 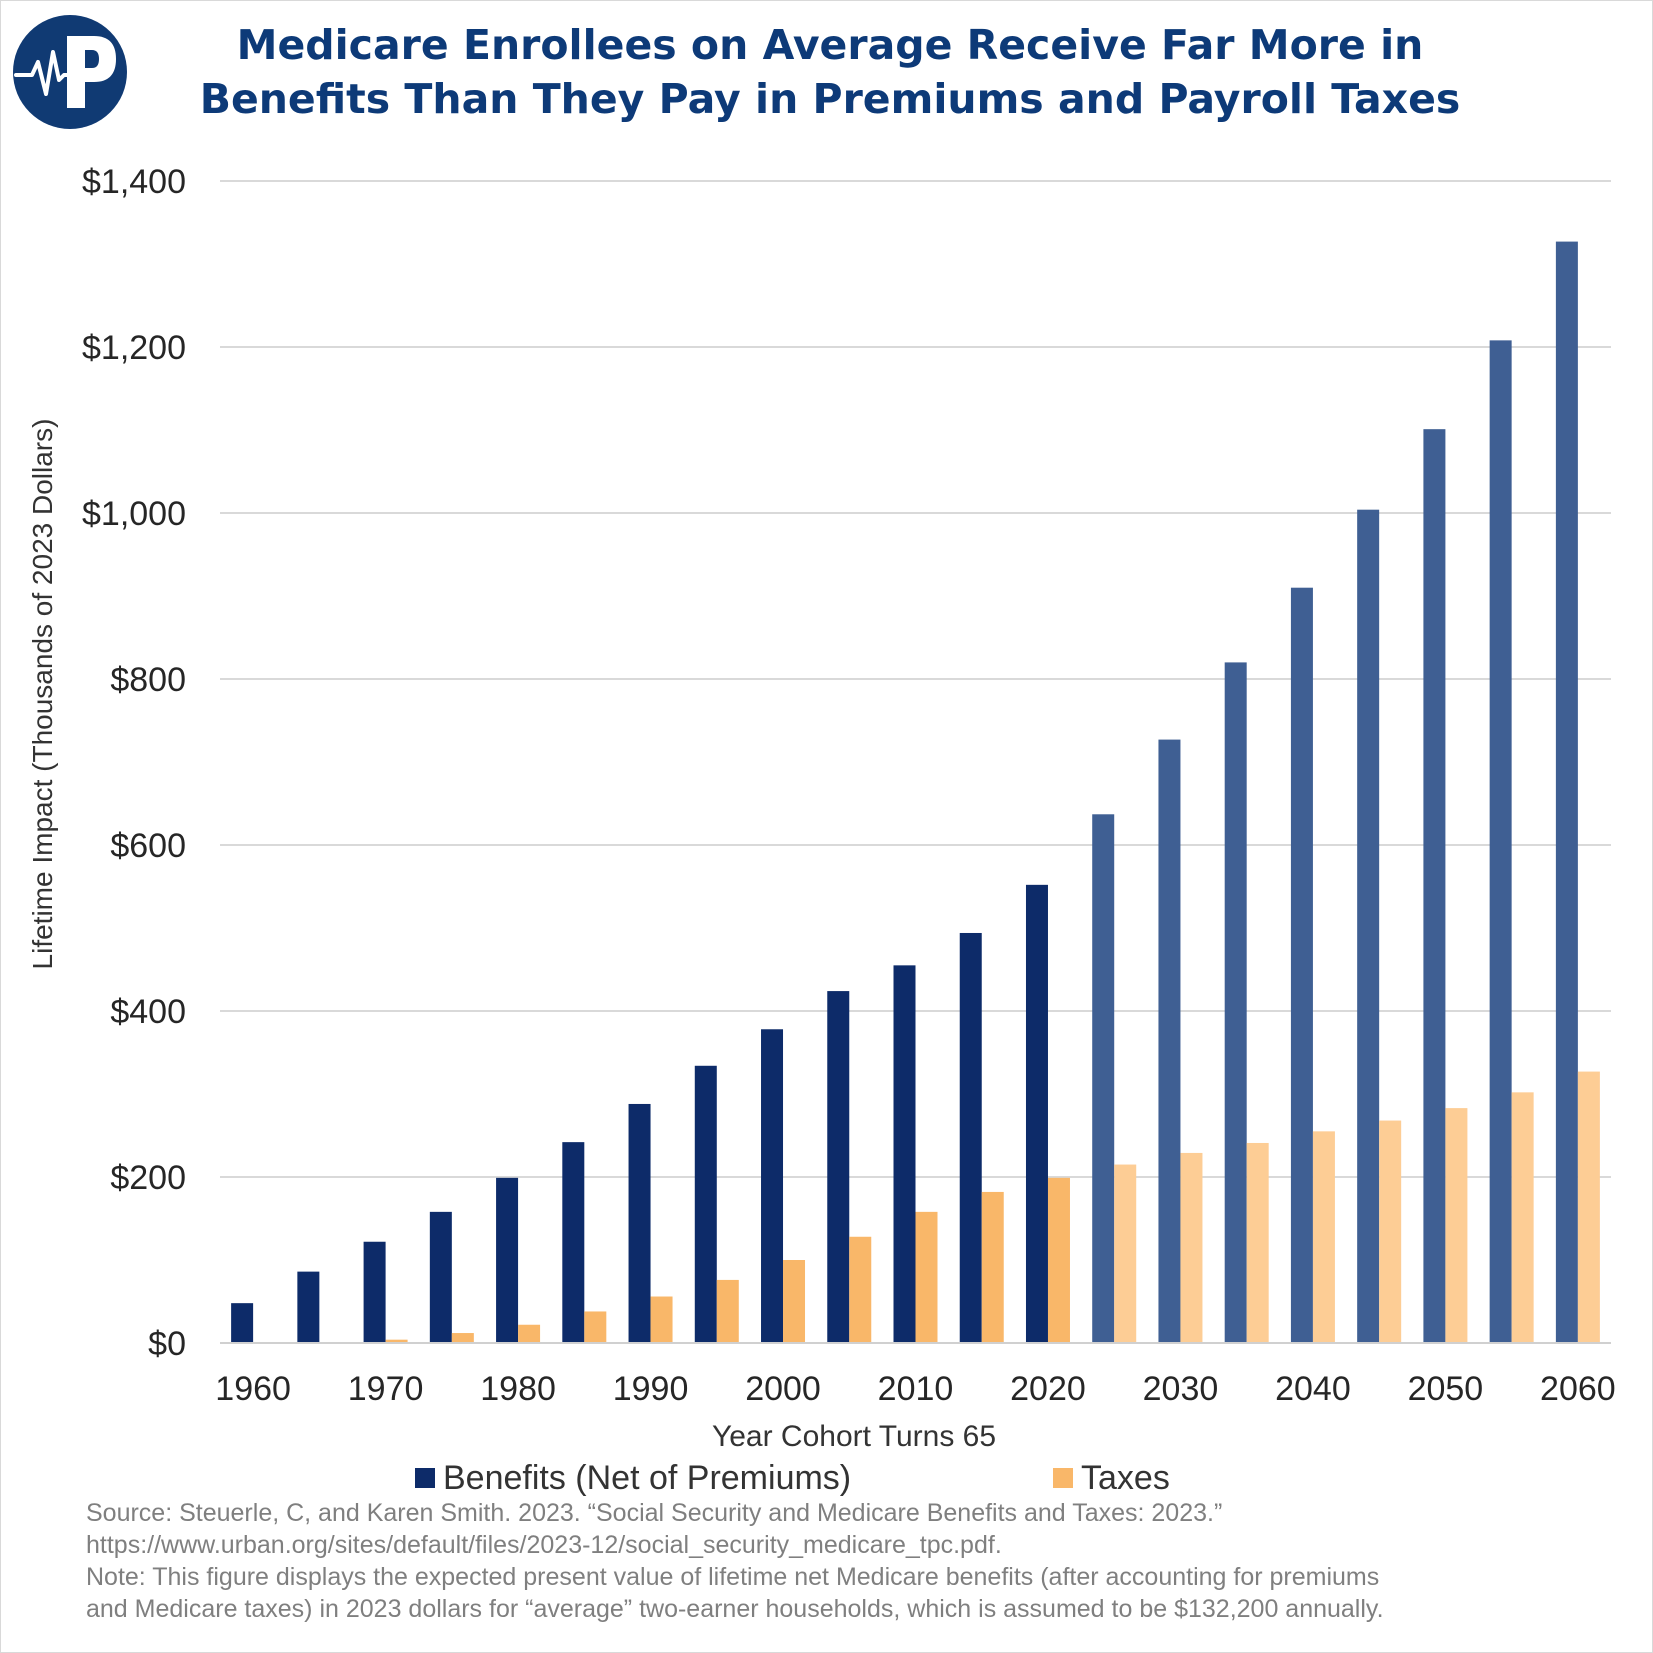 I want to click on x-tick-label: 2010, so click(x=916, y=1389).